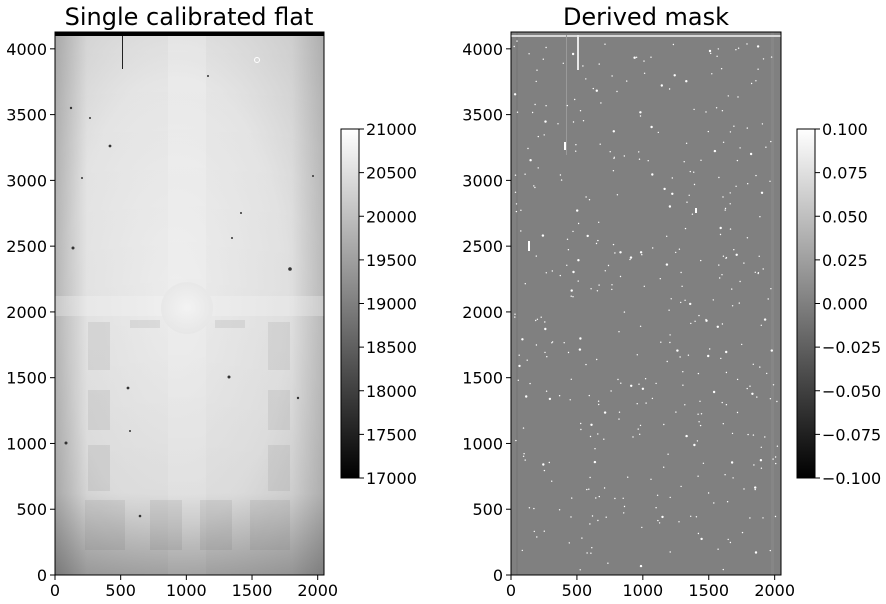 Image resolution: width=886 pixels, height=604 pixels. Describe the element at coordinates (252, 590) in the screenshot. I see `flat-x-tick-label: 1500` at that location.